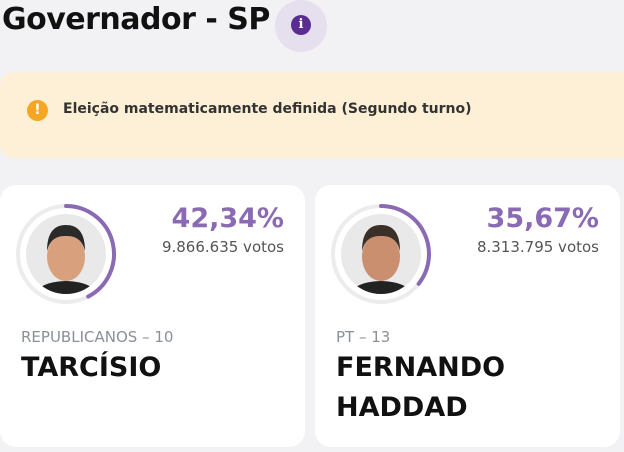 This screenshot has width=624, height=452. What do you see at coordinates (91, 367) in the screenshot?
I see `candidate-name: TARCÍSIO` at bounding box center [91, 367].